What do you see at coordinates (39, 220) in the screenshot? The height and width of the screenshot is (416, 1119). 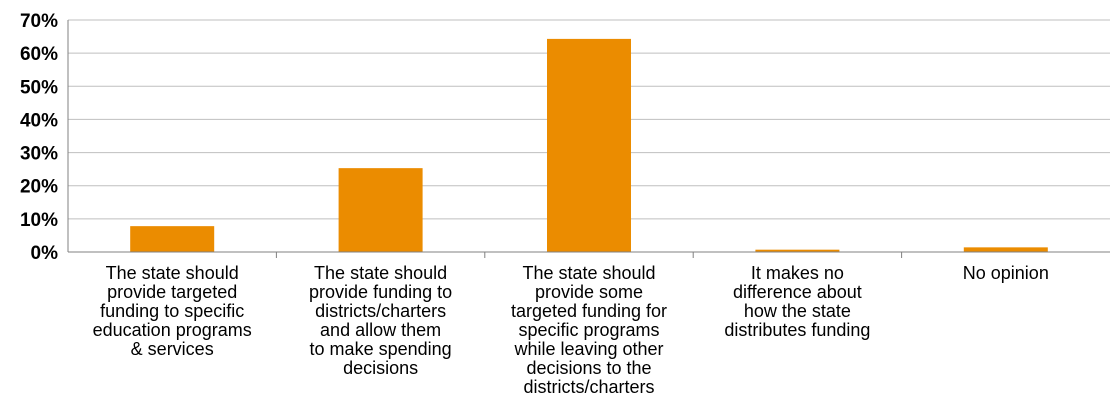 I see `y-tick-label: 10%` at bounding box center [39, 220].